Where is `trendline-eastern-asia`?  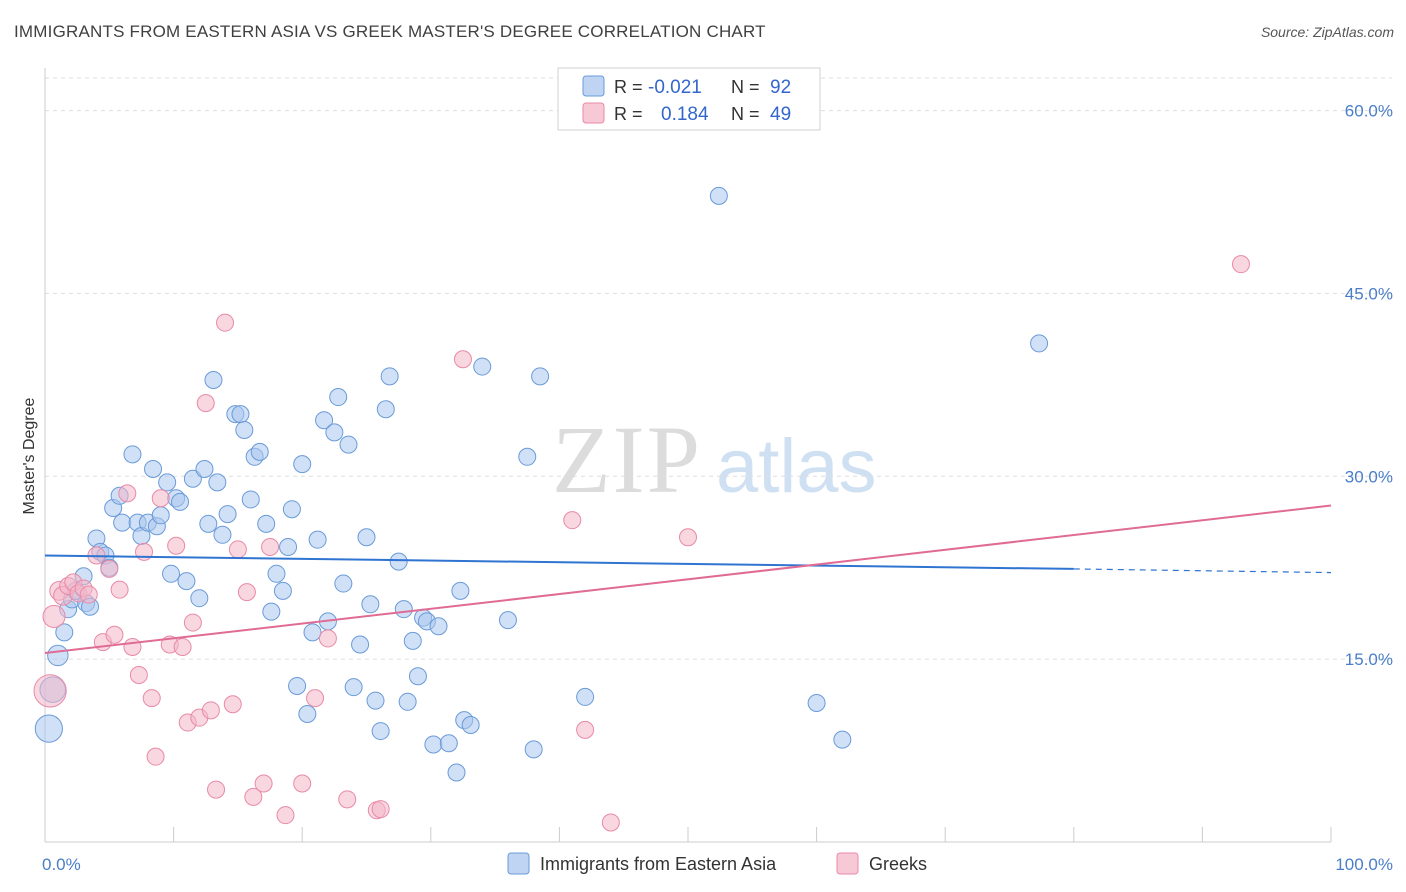
trendline-eastern-asia is located at coordinates (559, 562).